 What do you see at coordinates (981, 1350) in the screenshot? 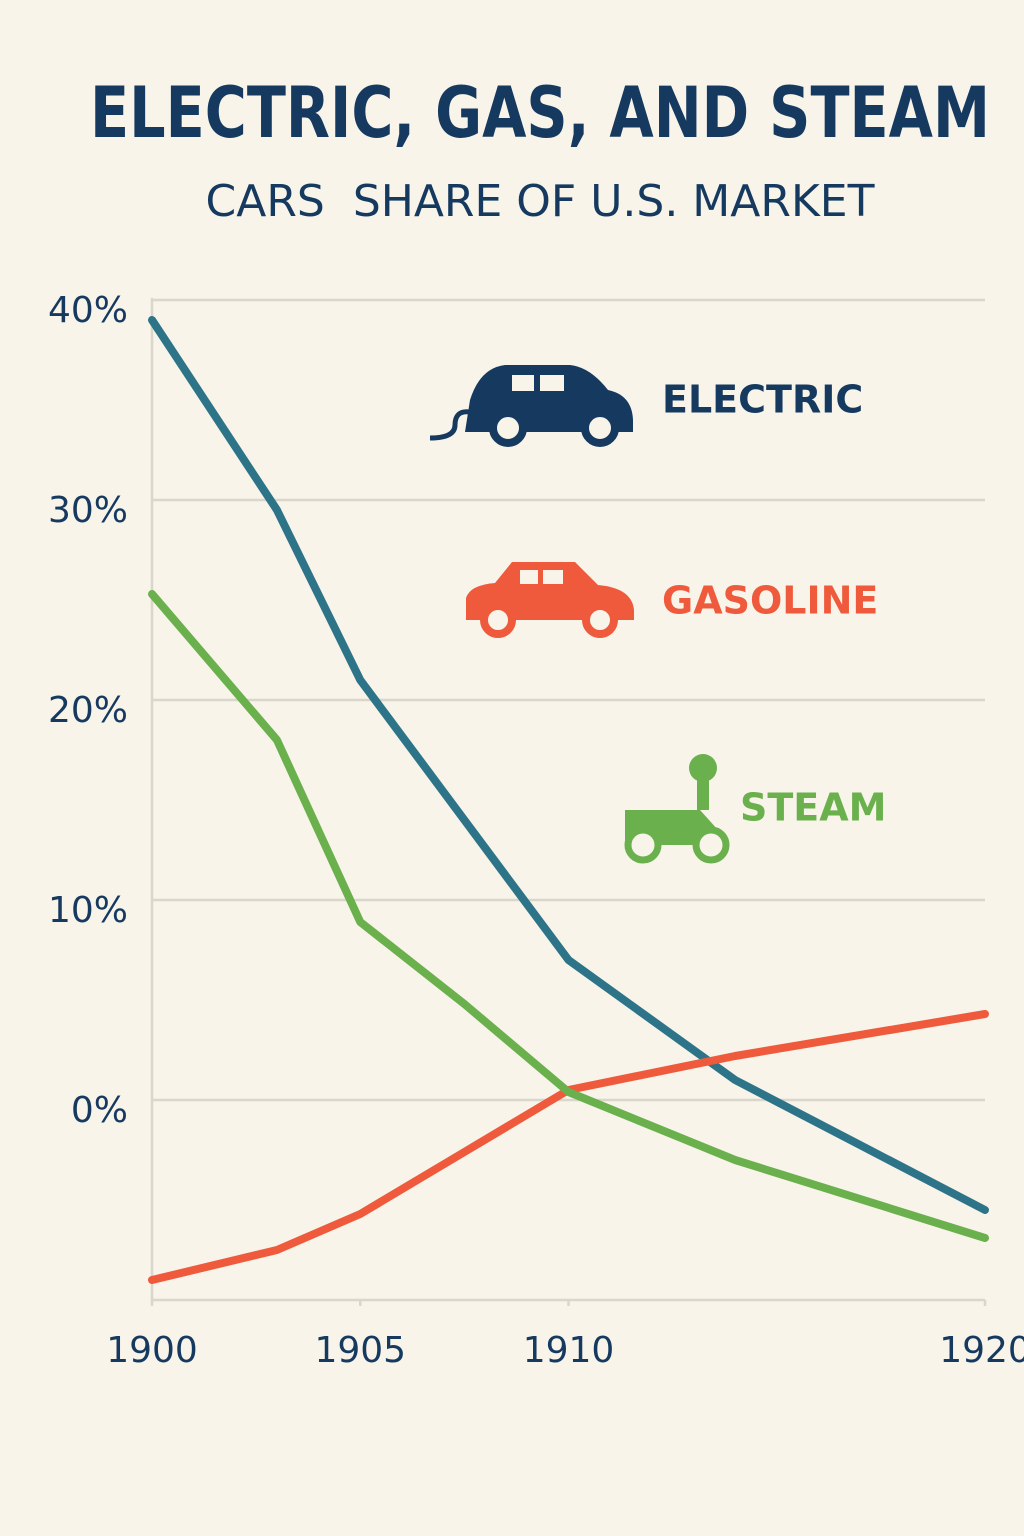
I see `x-tick-label: 1920` at bounding box center [981, 1350].